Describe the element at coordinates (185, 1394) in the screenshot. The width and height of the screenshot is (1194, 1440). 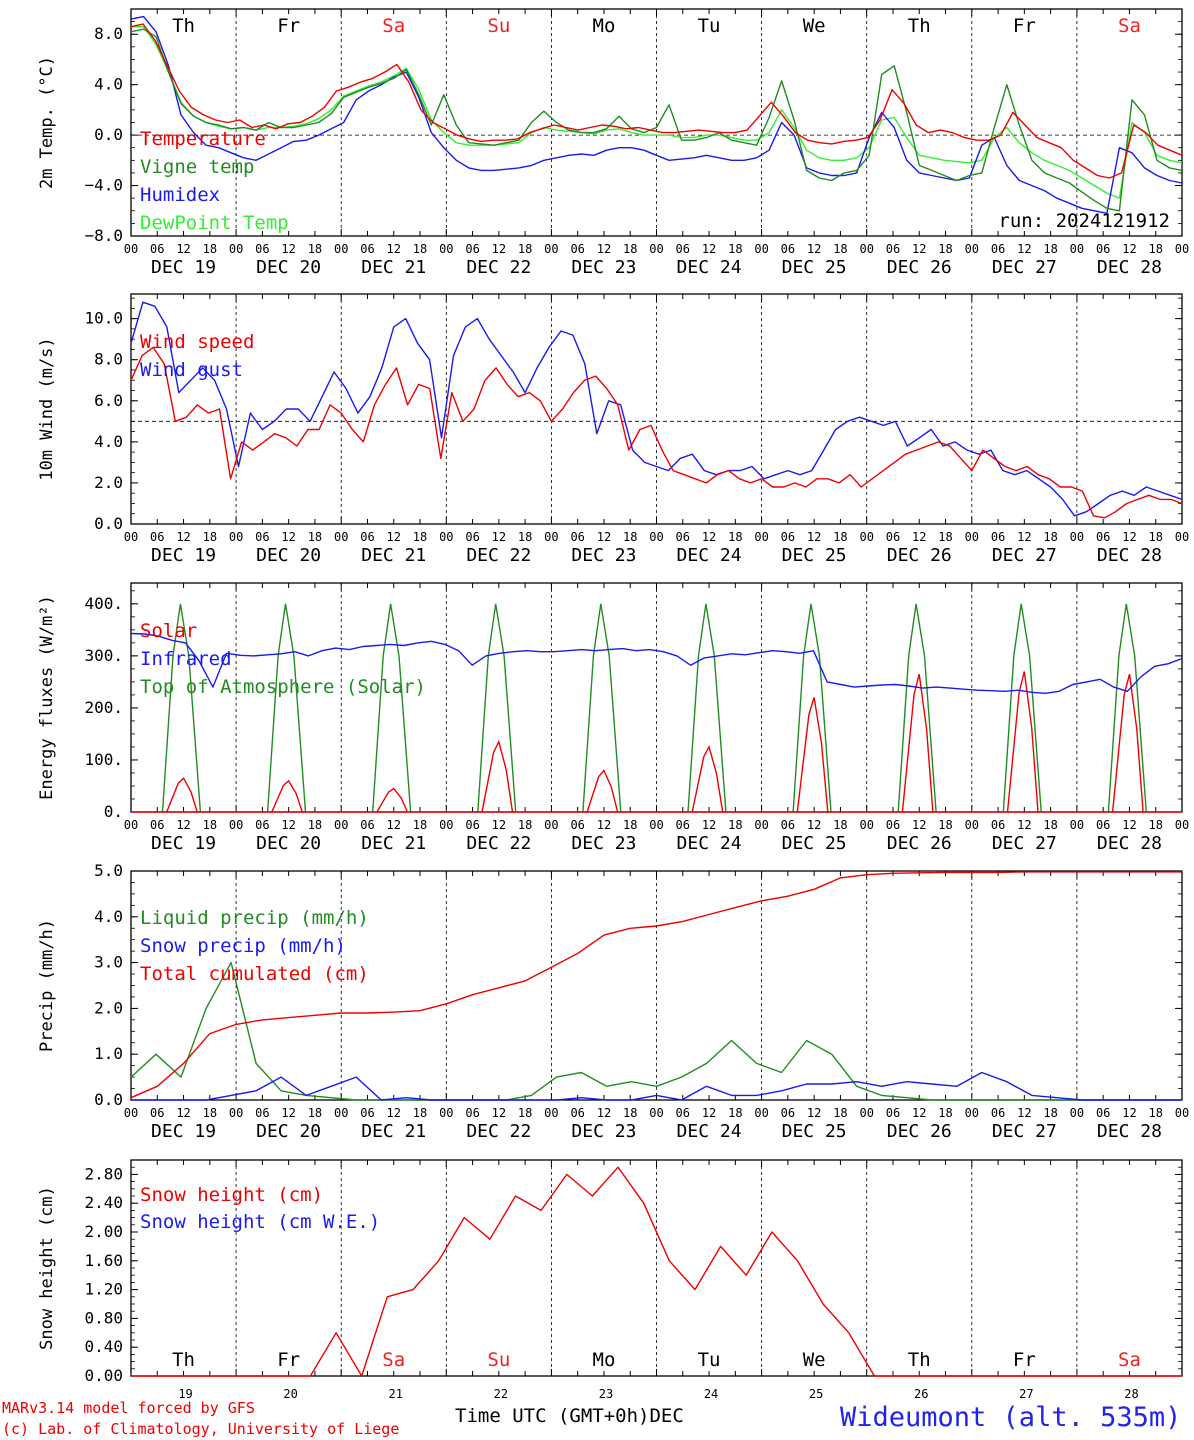
I see `day-number-label: 19` at that location.